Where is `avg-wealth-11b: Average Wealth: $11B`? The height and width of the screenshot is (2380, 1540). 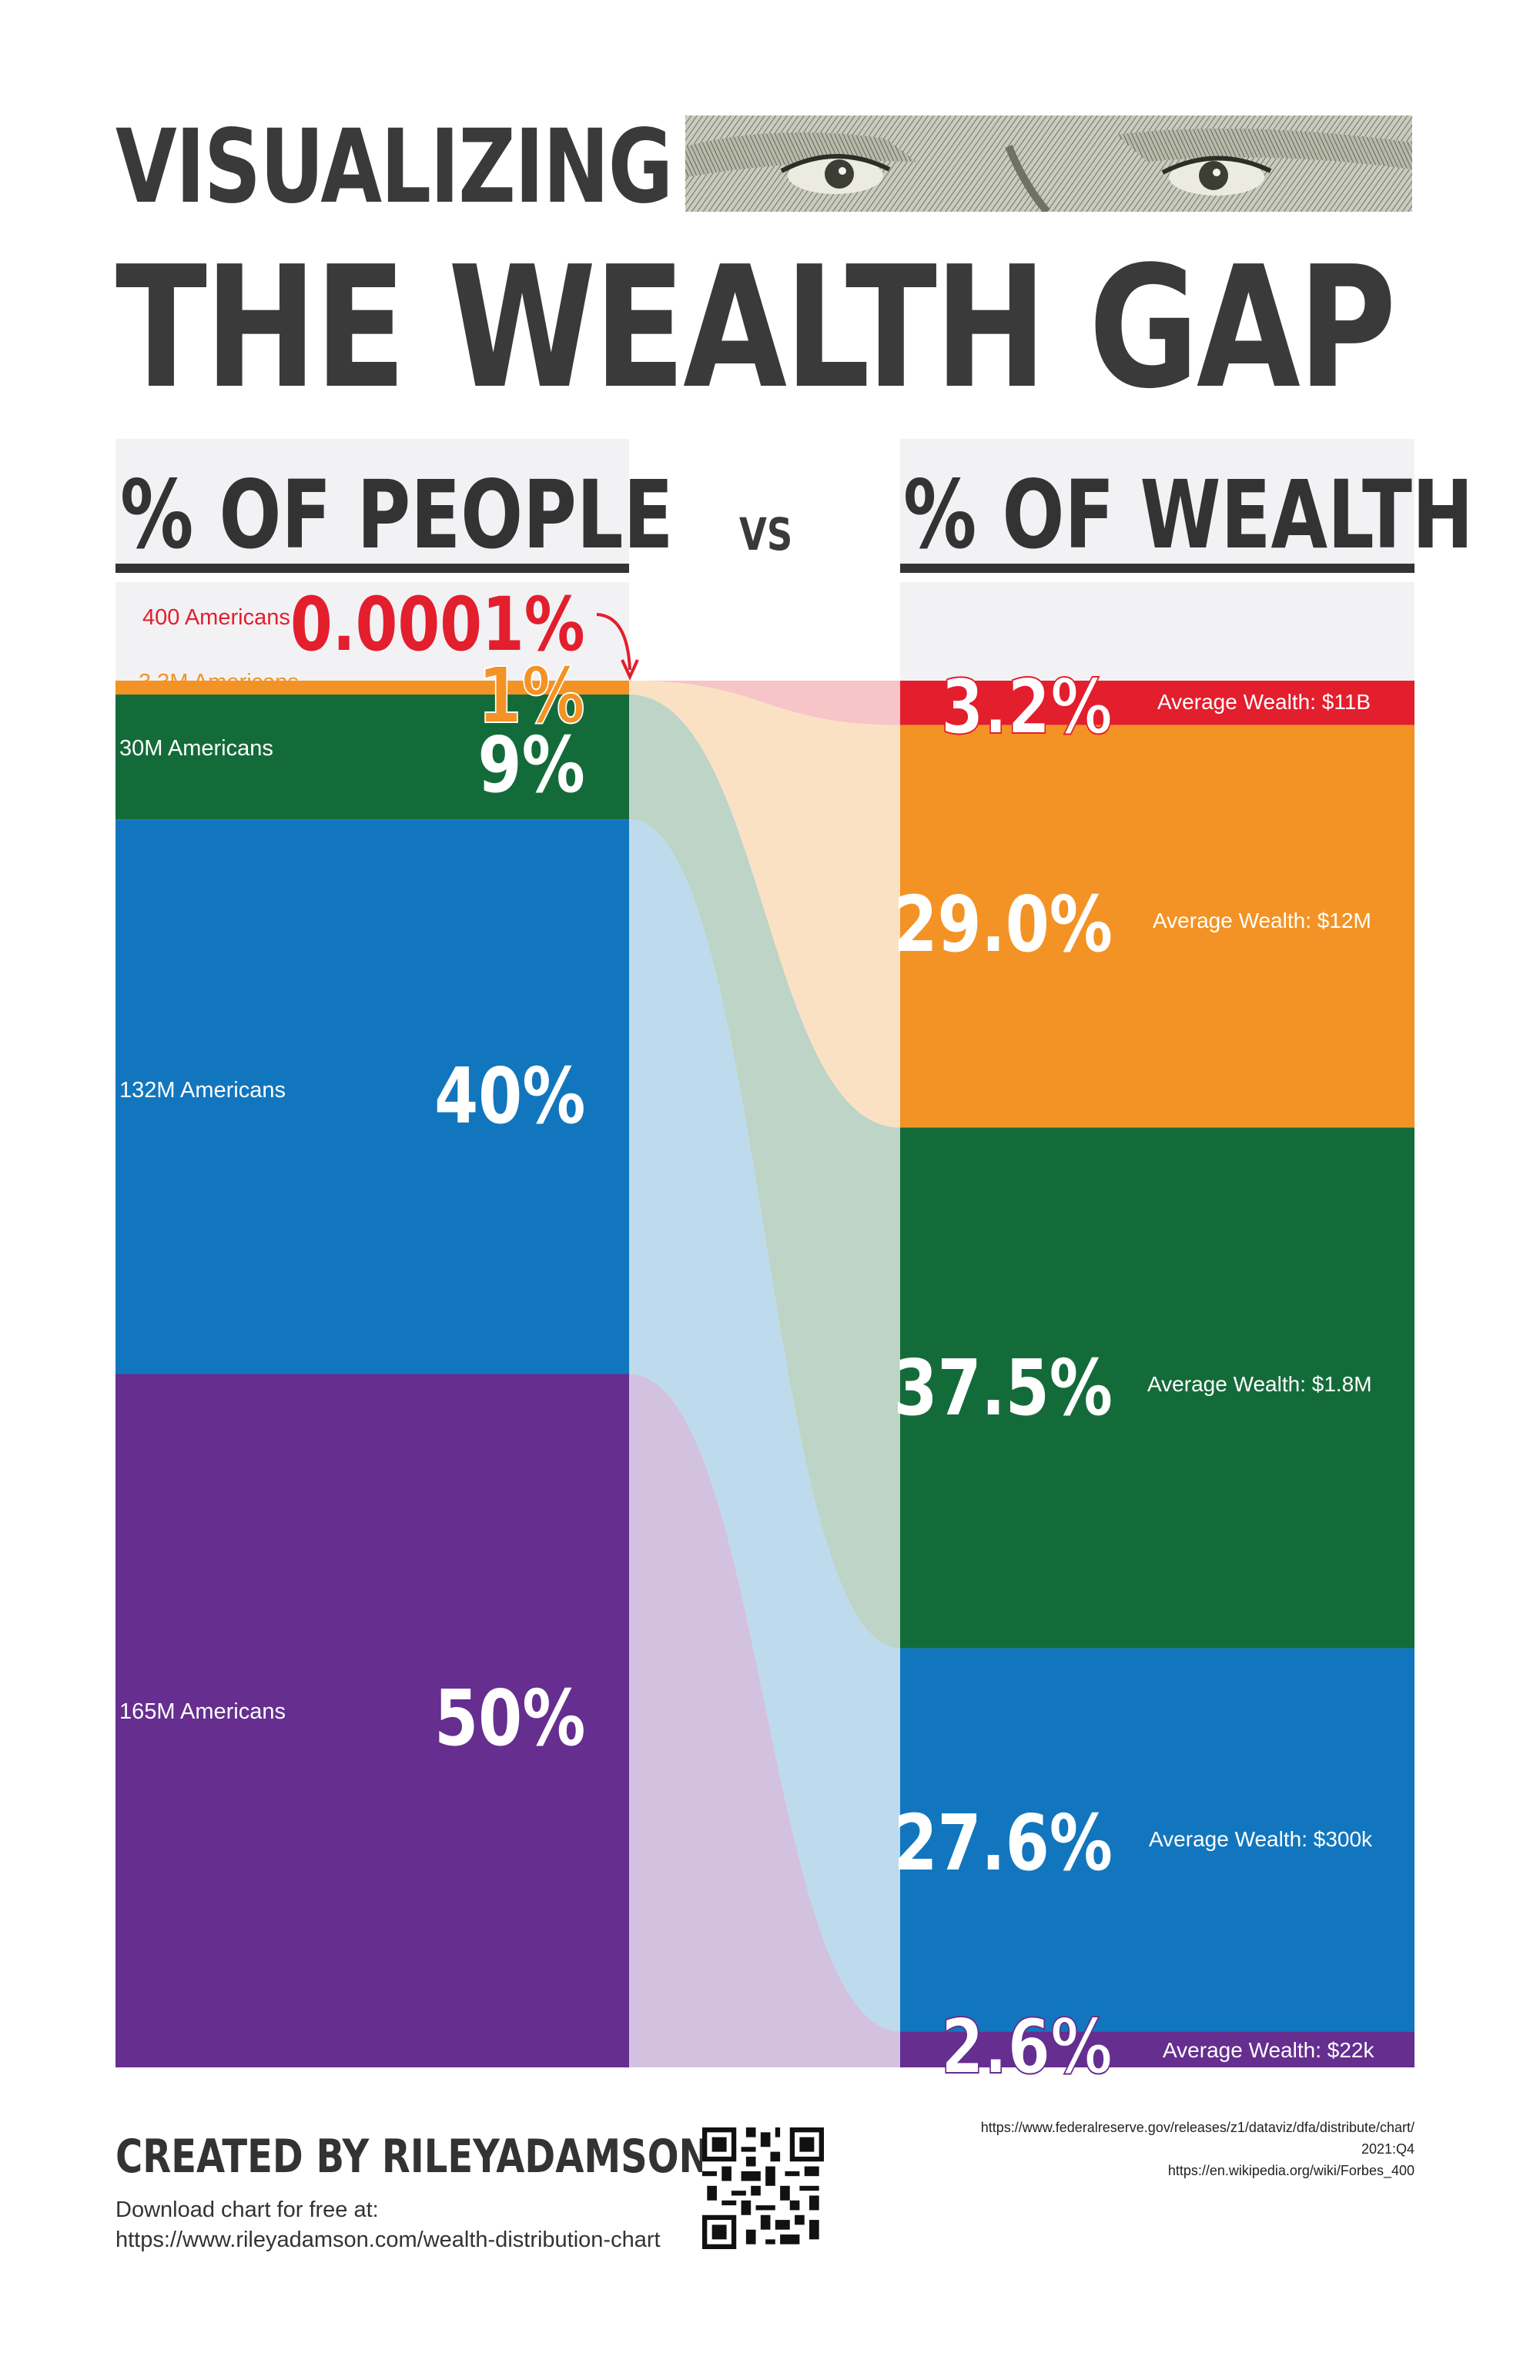
avg-wealth-11b: Average Wealth: $11B is located at coordinates (1264, 702).